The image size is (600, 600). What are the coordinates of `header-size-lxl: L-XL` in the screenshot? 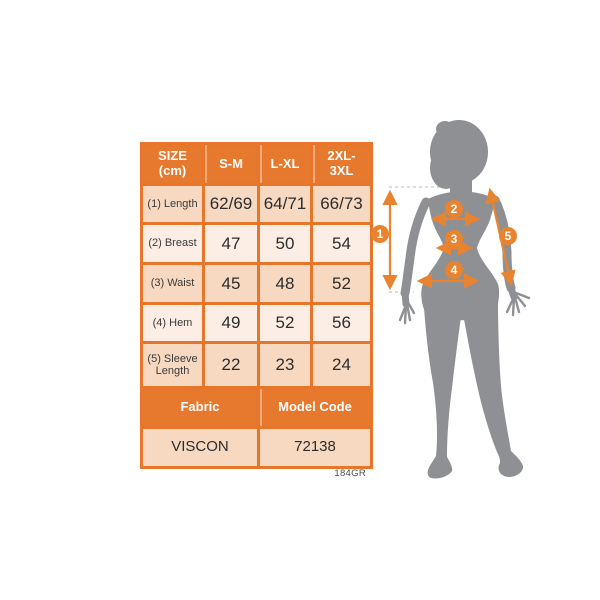 It's located at (285, 164).